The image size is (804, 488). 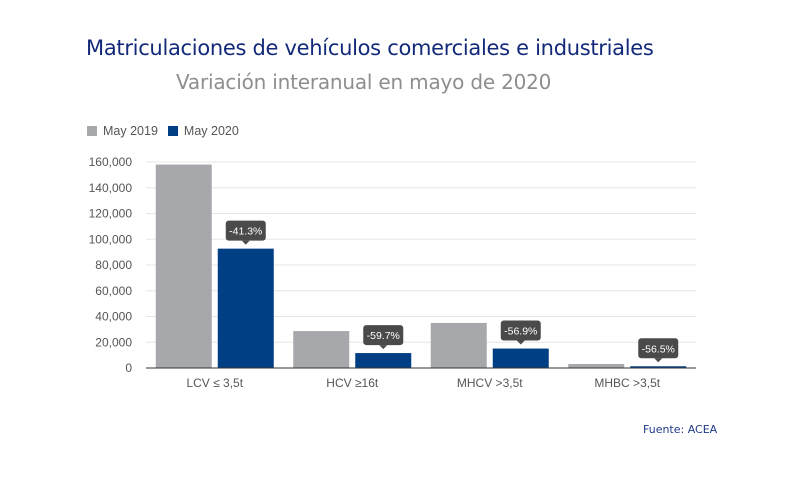 I want to click on chart-subtitle: Variación interanual en mayo de 2020, so click(x=364, y=82).